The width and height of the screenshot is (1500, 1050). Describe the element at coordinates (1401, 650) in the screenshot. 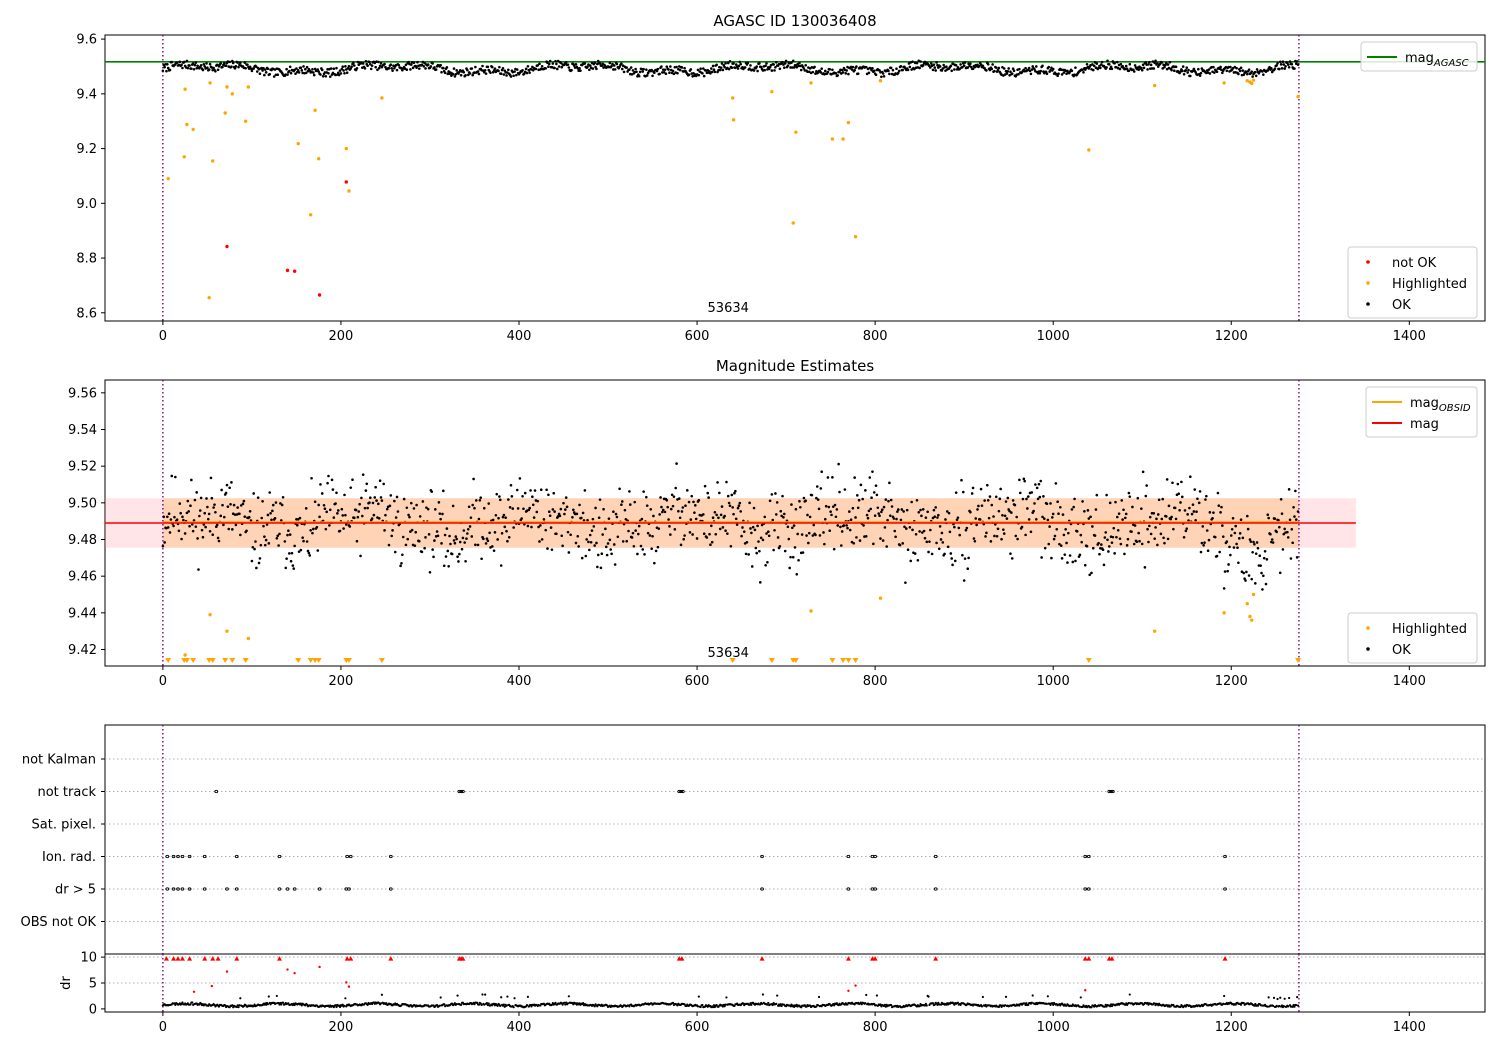

I see `legend-label: OK` at that location.